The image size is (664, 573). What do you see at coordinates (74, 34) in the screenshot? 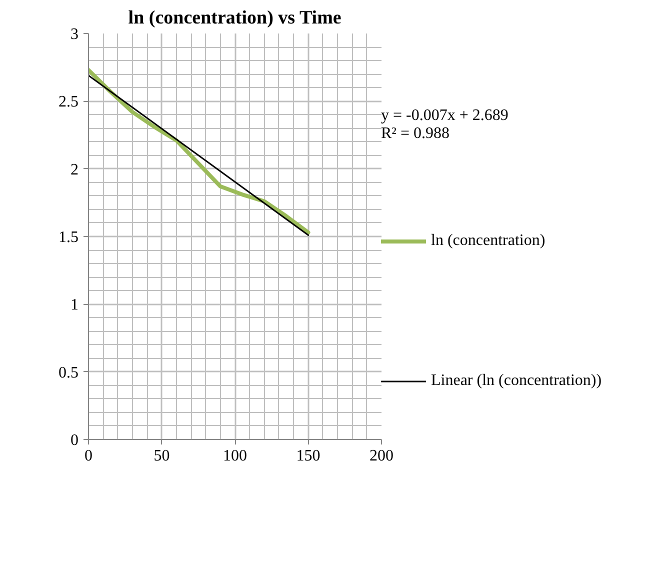
I see `y-tick-label: 3` at bounding box center [74, 34].